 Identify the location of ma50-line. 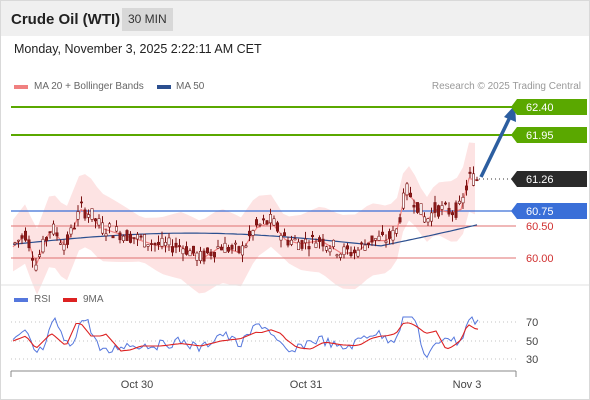
(245, 235).